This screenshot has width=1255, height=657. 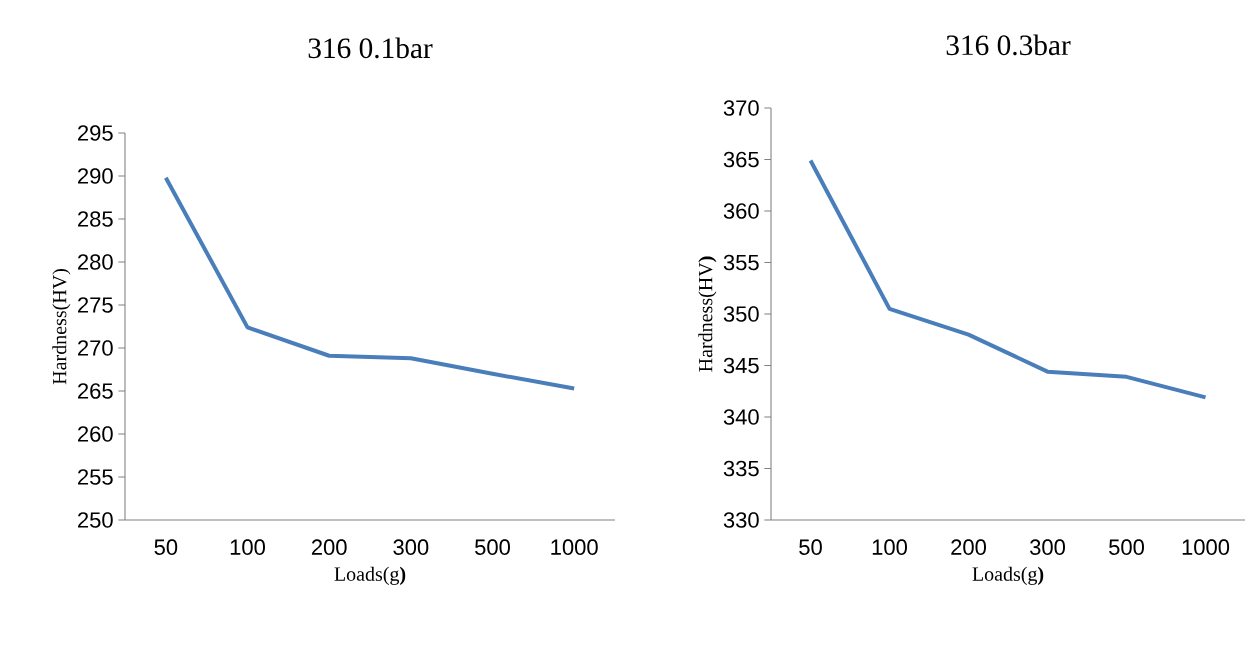 What do you see at coordinates (741, 262) in the screenshot?
I see `y-tick-label: 355` at bounding box center [741, 262].